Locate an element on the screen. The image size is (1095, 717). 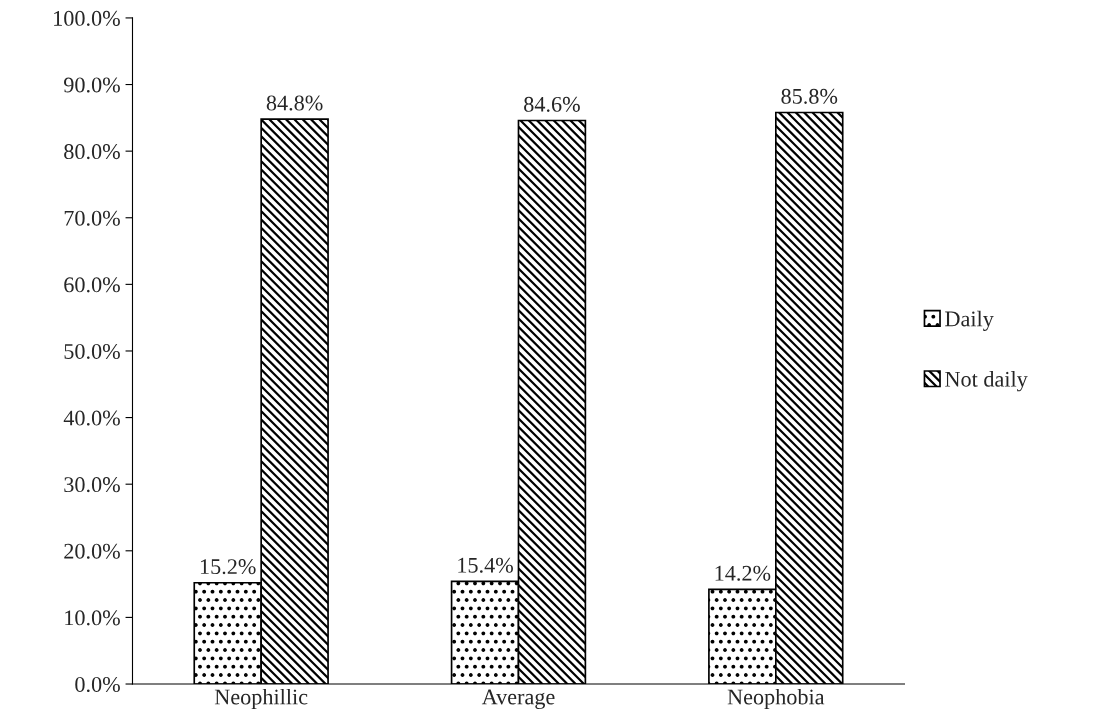
data-label: 15.4% is located at coordinates (485, 565).